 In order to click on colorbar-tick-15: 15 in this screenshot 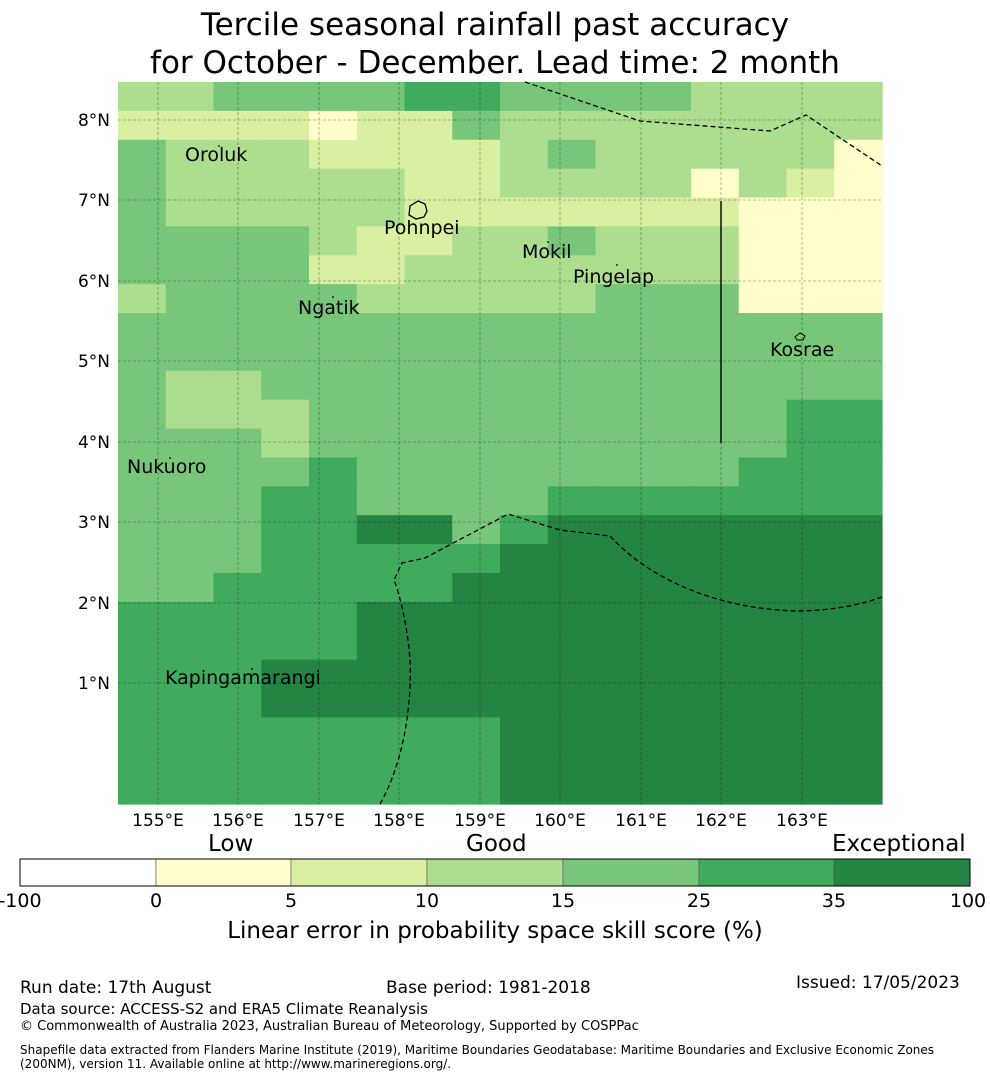, I will do `click(563, 901)`.